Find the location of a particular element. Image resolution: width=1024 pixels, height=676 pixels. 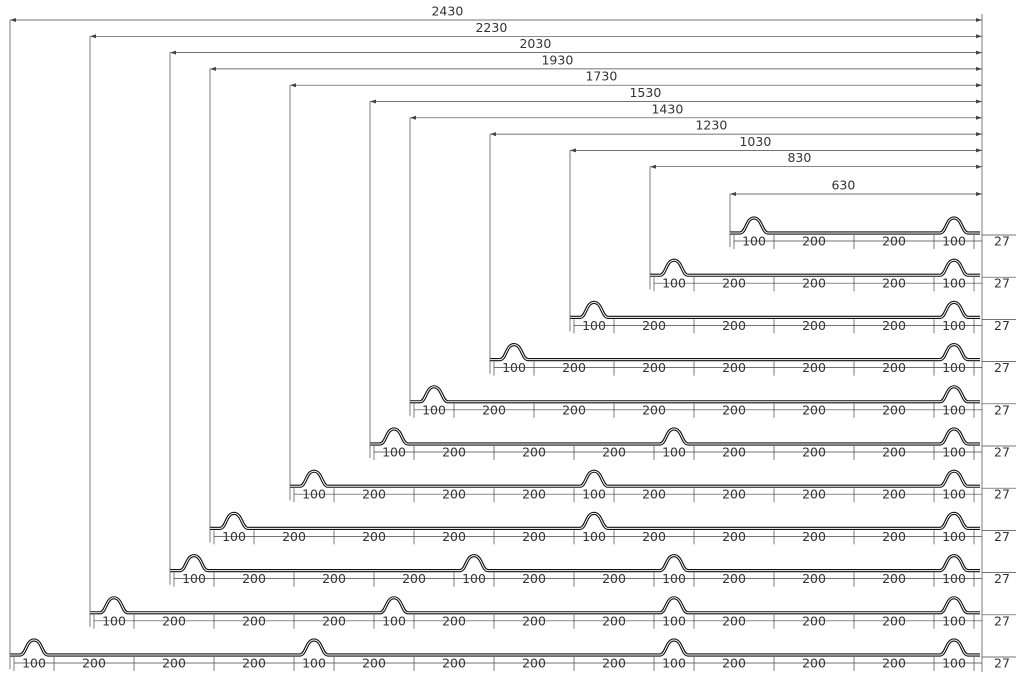

dimension-label: 1930 is located at coordinates (557, 59).